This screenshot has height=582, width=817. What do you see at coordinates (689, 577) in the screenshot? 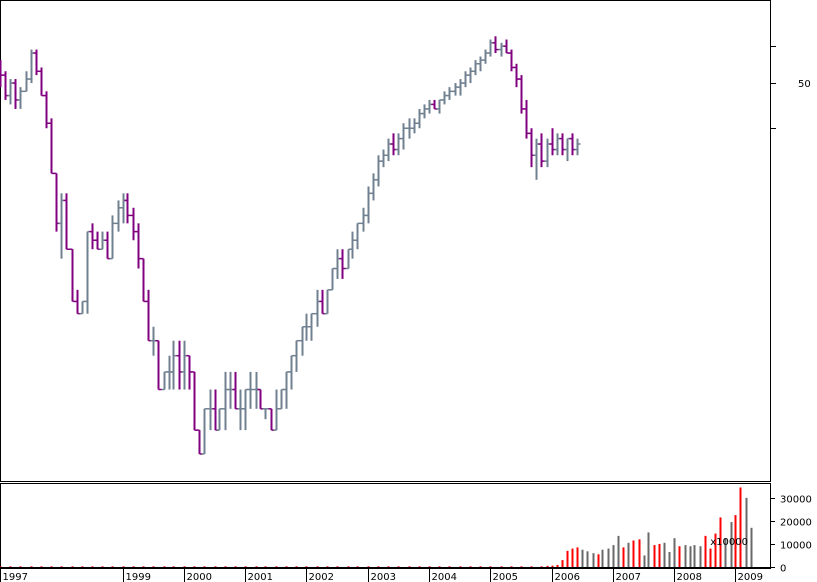
I see `x-tick-label: 2008` at bounding box center [689, 577].